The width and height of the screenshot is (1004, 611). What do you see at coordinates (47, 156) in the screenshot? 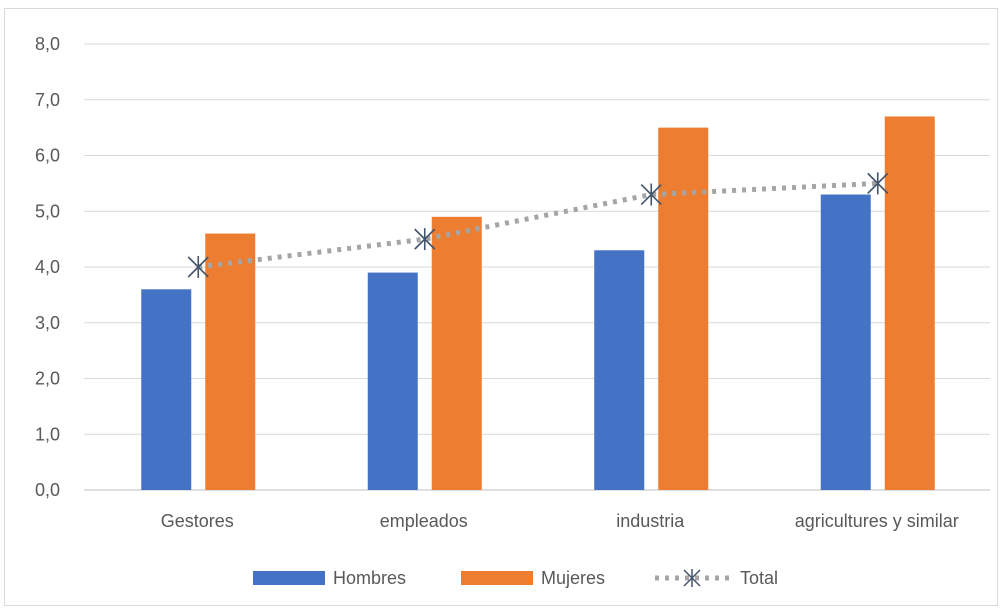
I see `y-tick-label: 6,0` at bounding box center [47, 156].